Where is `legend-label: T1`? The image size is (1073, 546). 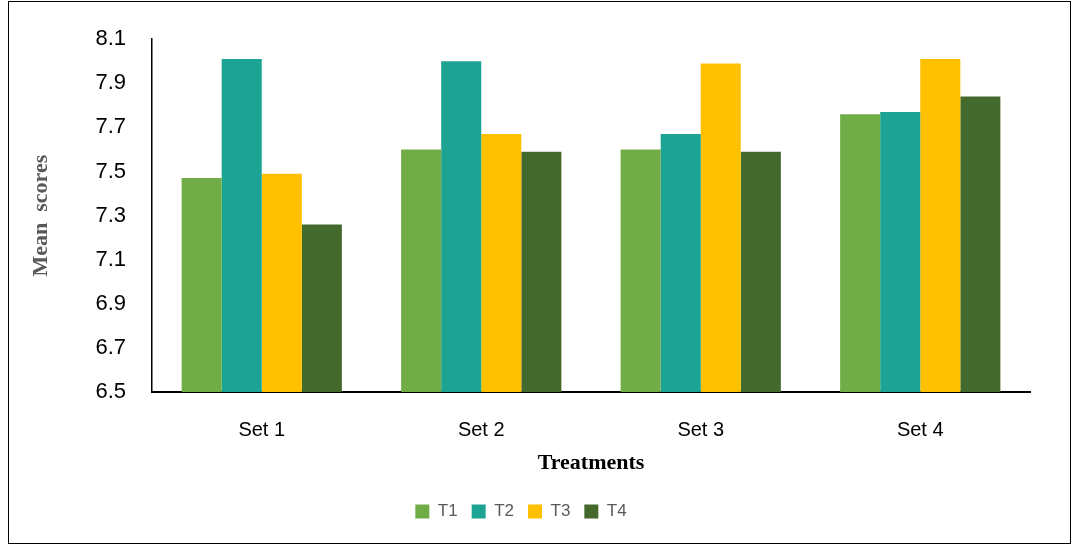 legend-label: T1 is located at coordinates (447, 511).